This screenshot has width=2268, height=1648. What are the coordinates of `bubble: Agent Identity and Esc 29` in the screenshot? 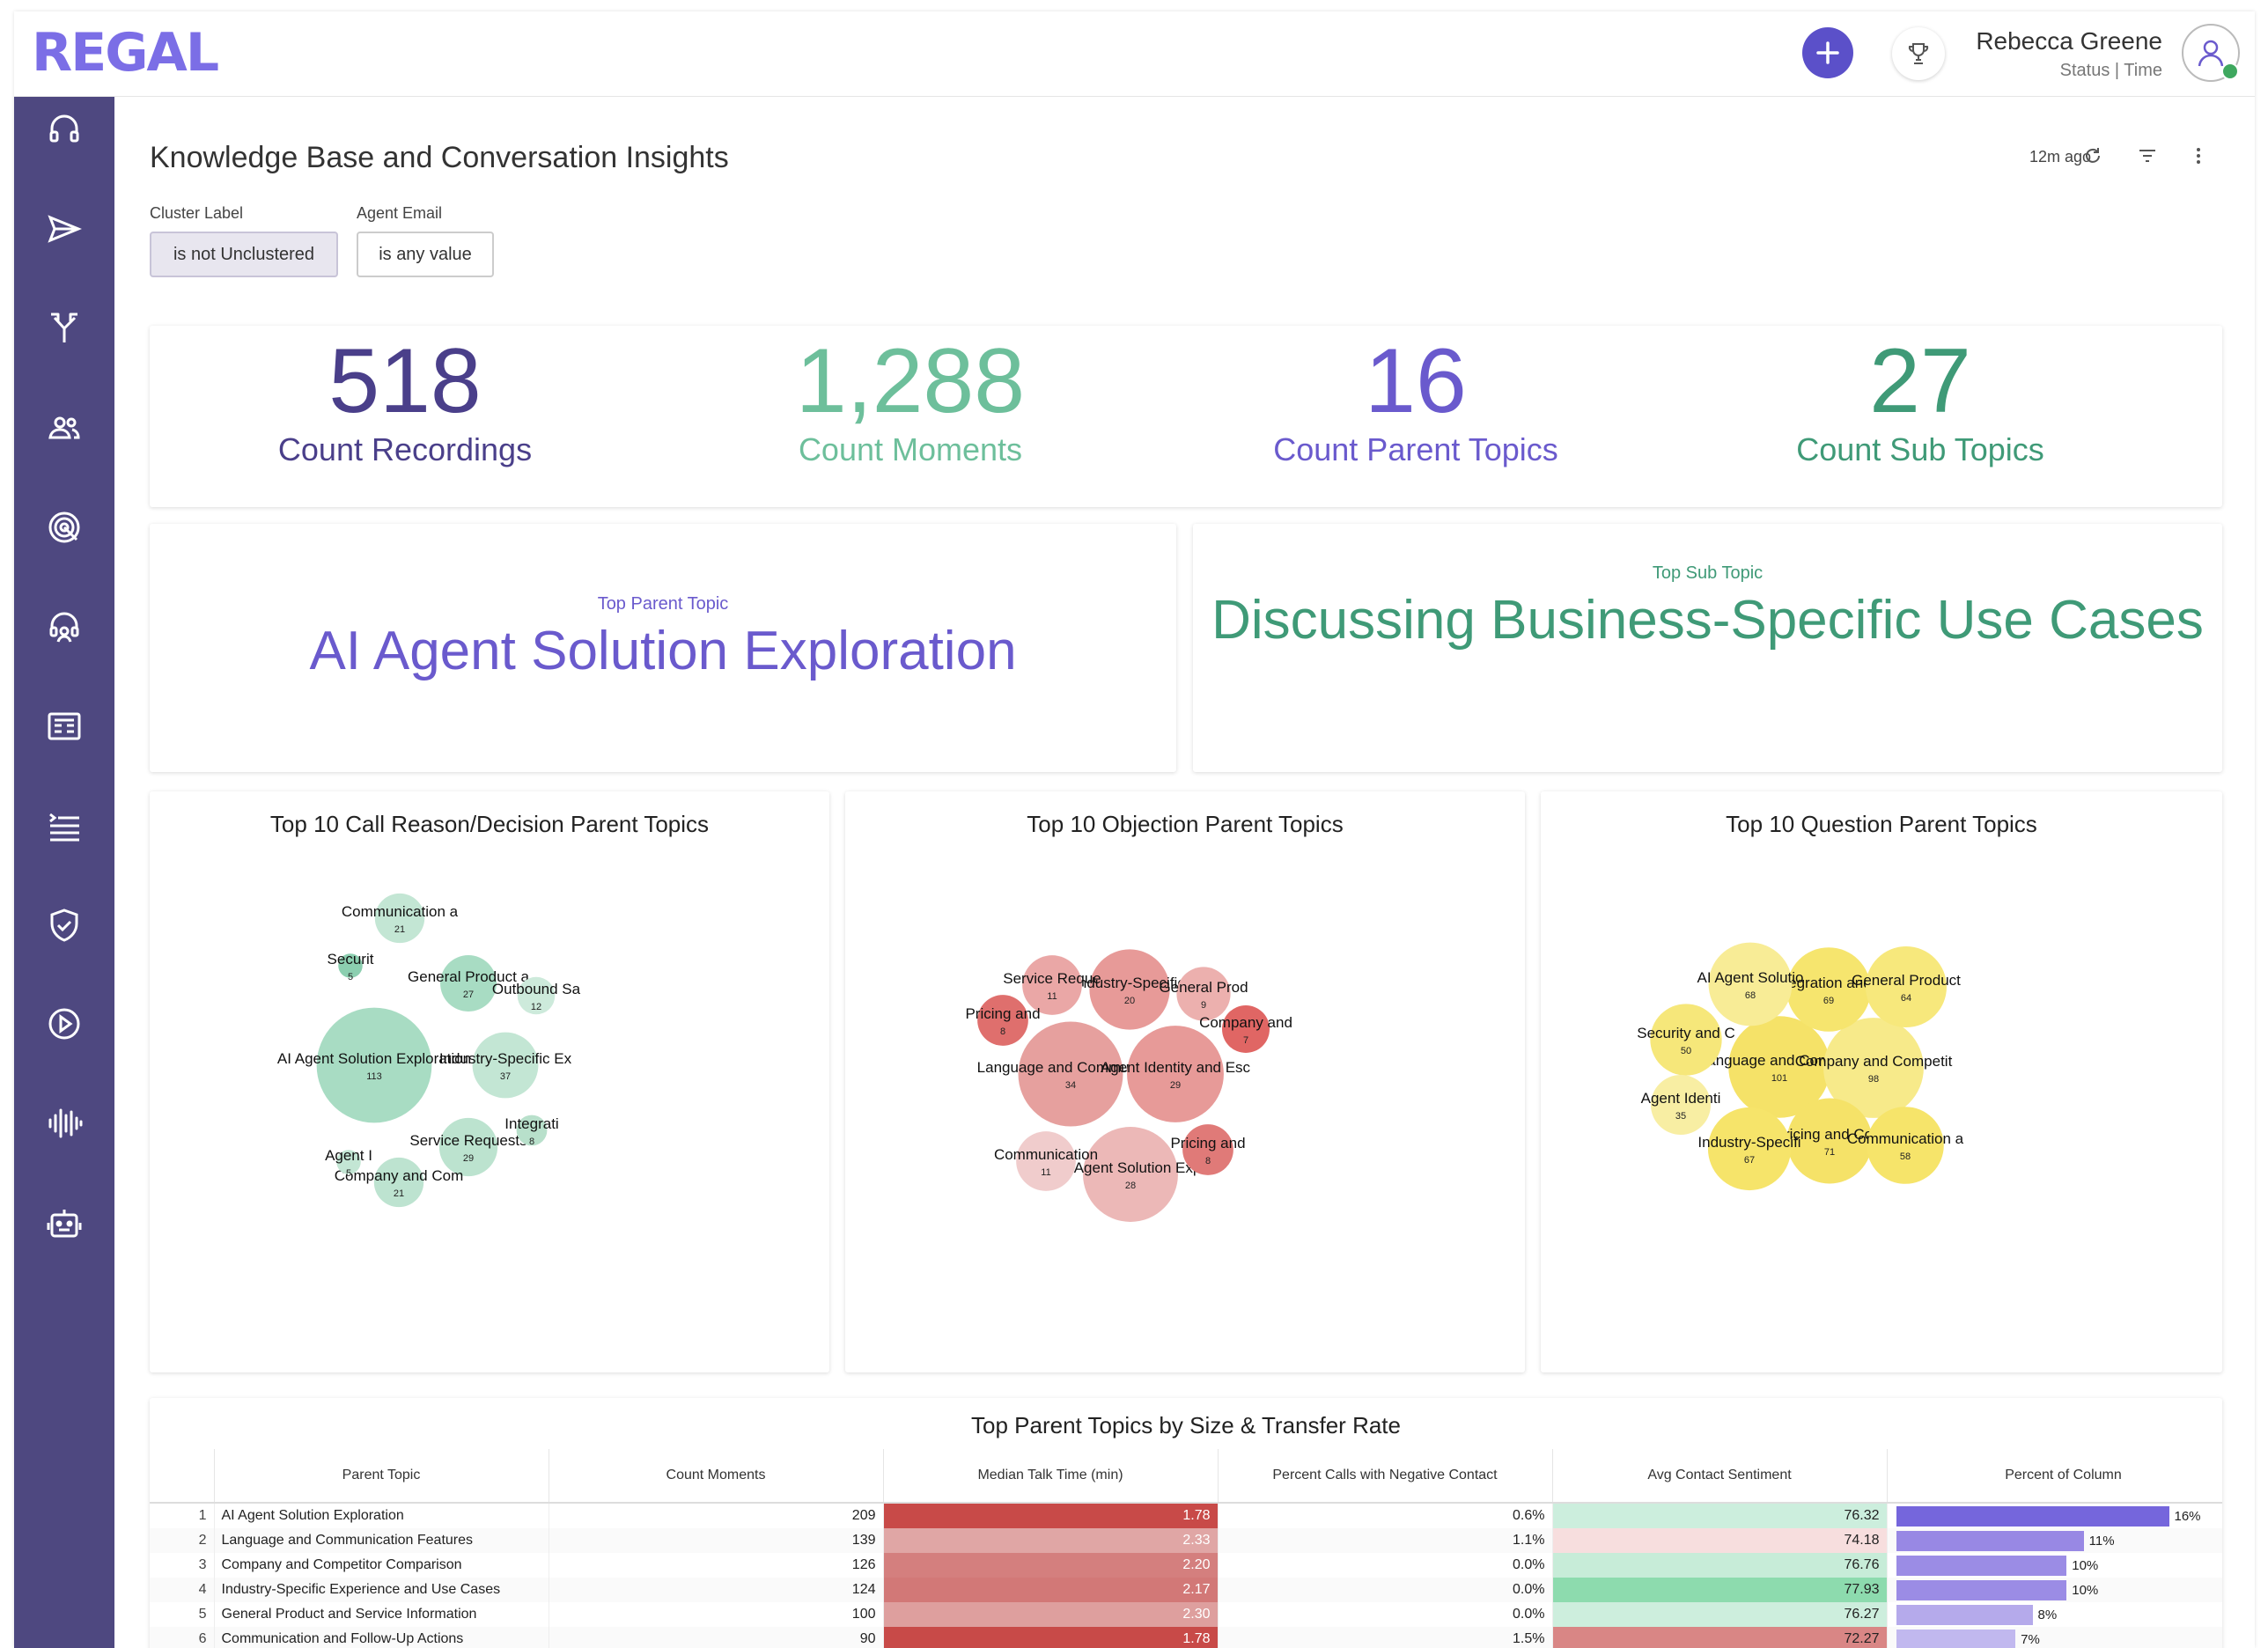 It's located at (1176, 1074).